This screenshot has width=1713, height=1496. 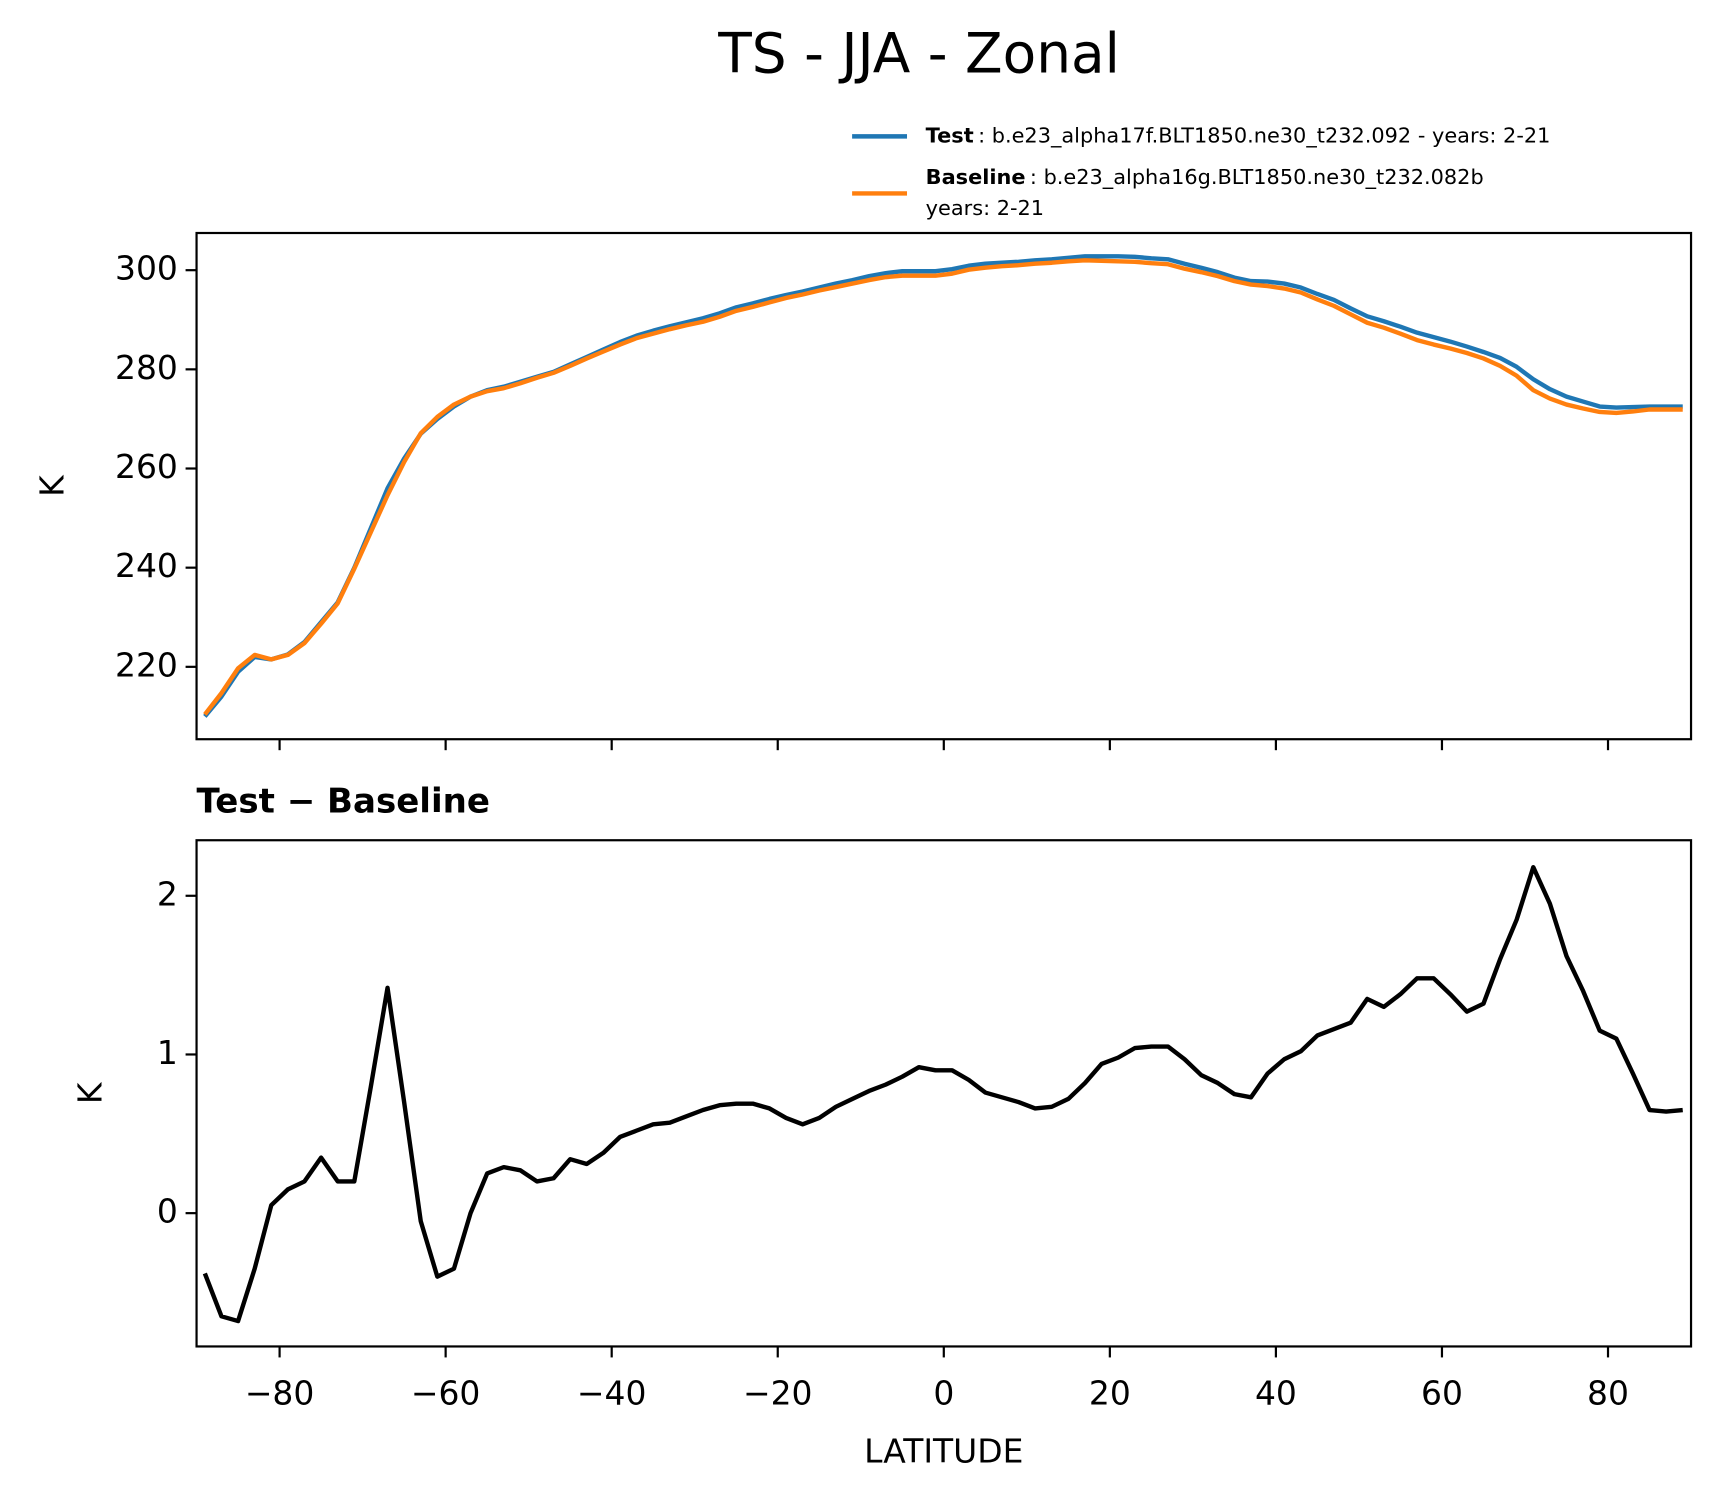 I want to click on legend-label: Baseline, so click(x=976, y=177).